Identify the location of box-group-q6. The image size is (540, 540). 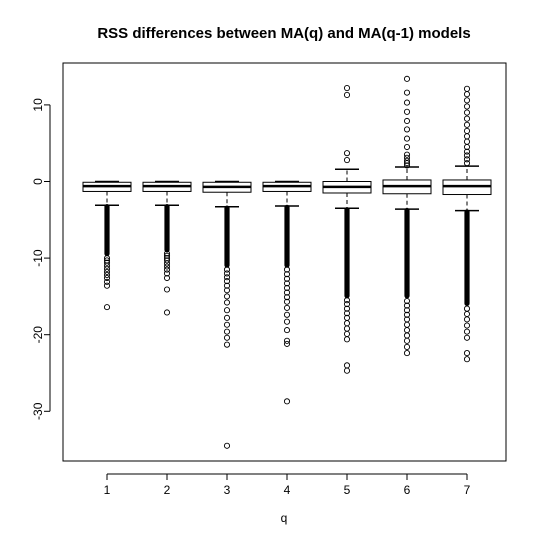
(407, 216).